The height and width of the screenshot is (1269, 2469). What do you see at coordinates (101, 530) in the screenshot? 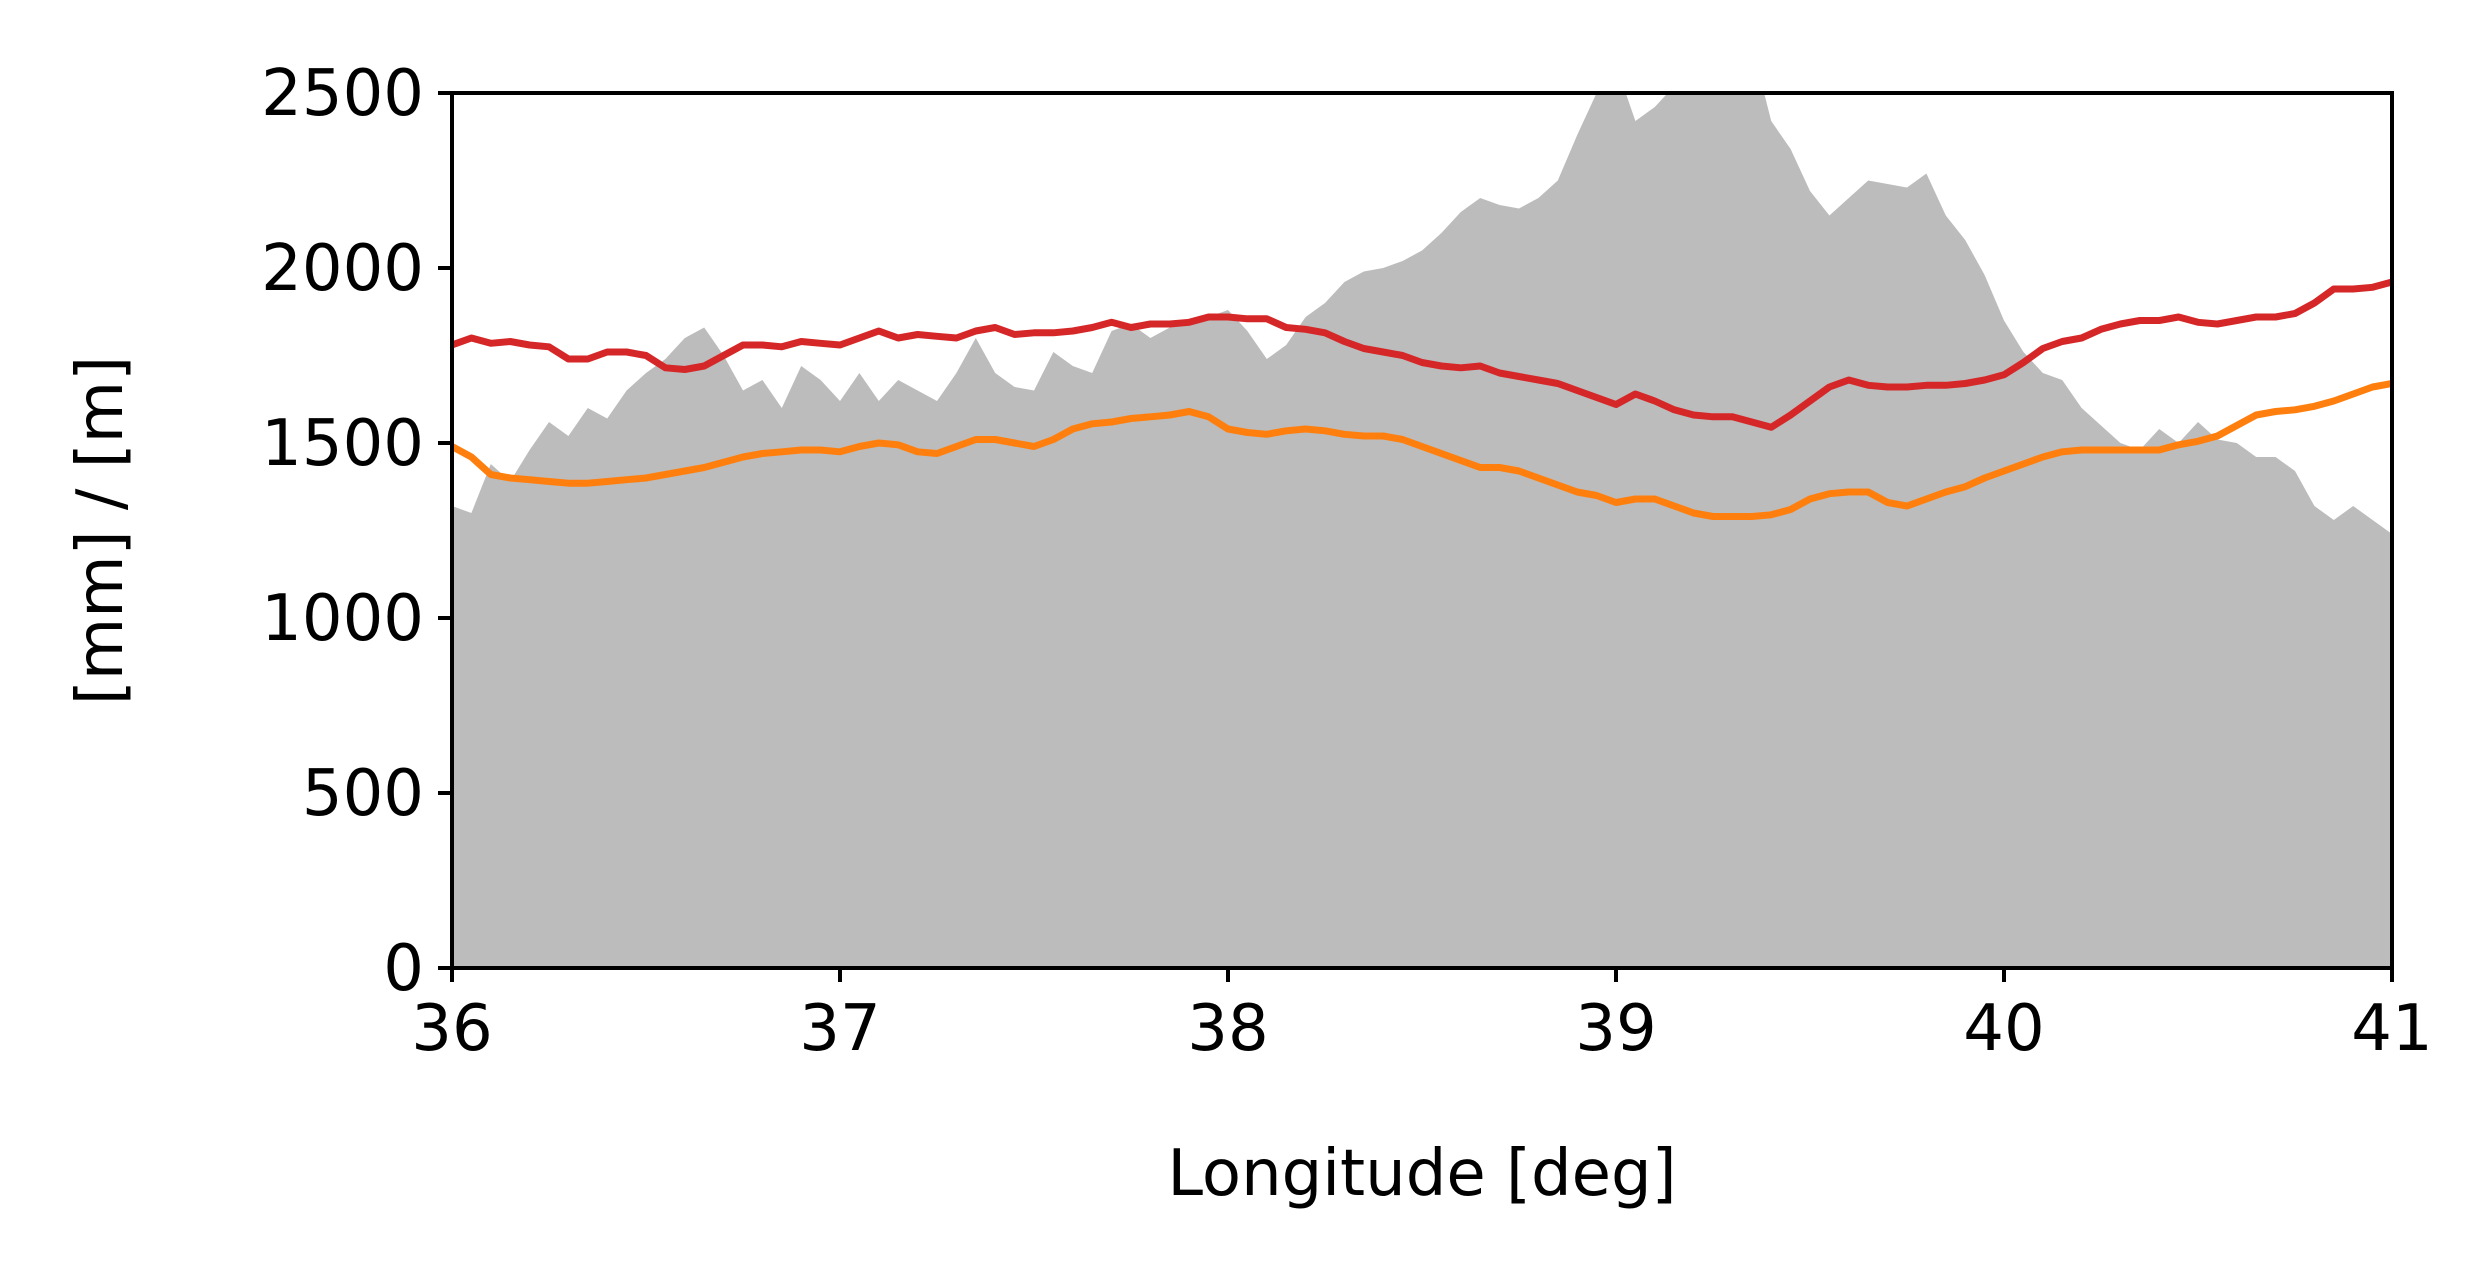
I see `y-axis-label: [mm] / [m]` at bounding box center [101, 530].